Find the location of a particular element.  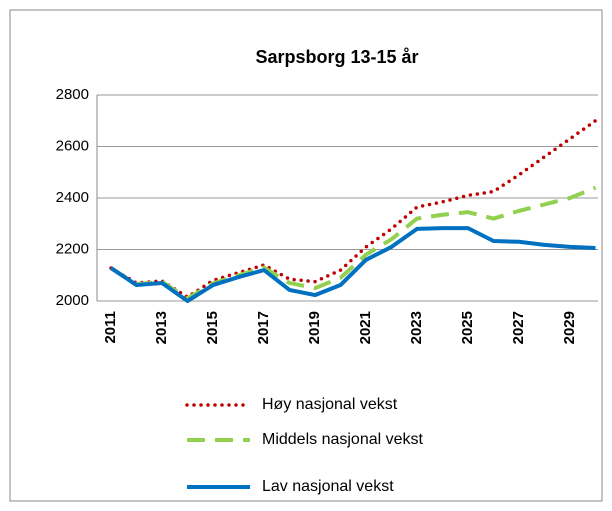

chart-title: Sarpsborg 13-15 år is located at coordinates (336, 57).